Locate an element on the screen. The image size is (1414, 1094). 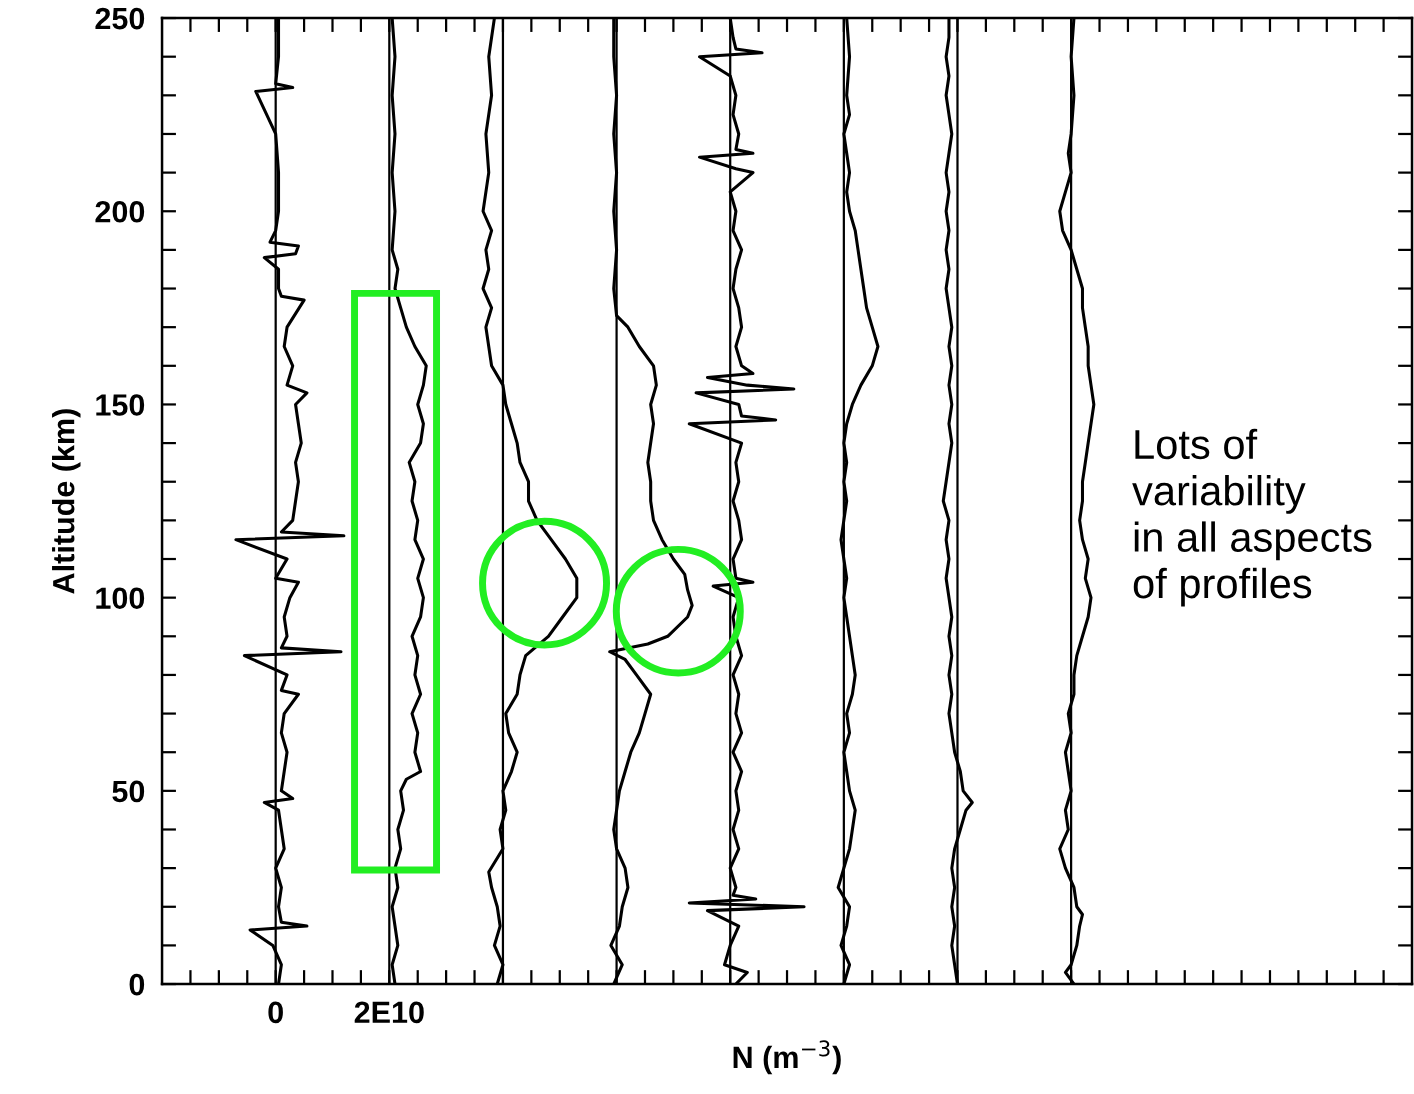
annotation: Lots of variability in all aspects of profiles is located at coordinates (1252, 517).